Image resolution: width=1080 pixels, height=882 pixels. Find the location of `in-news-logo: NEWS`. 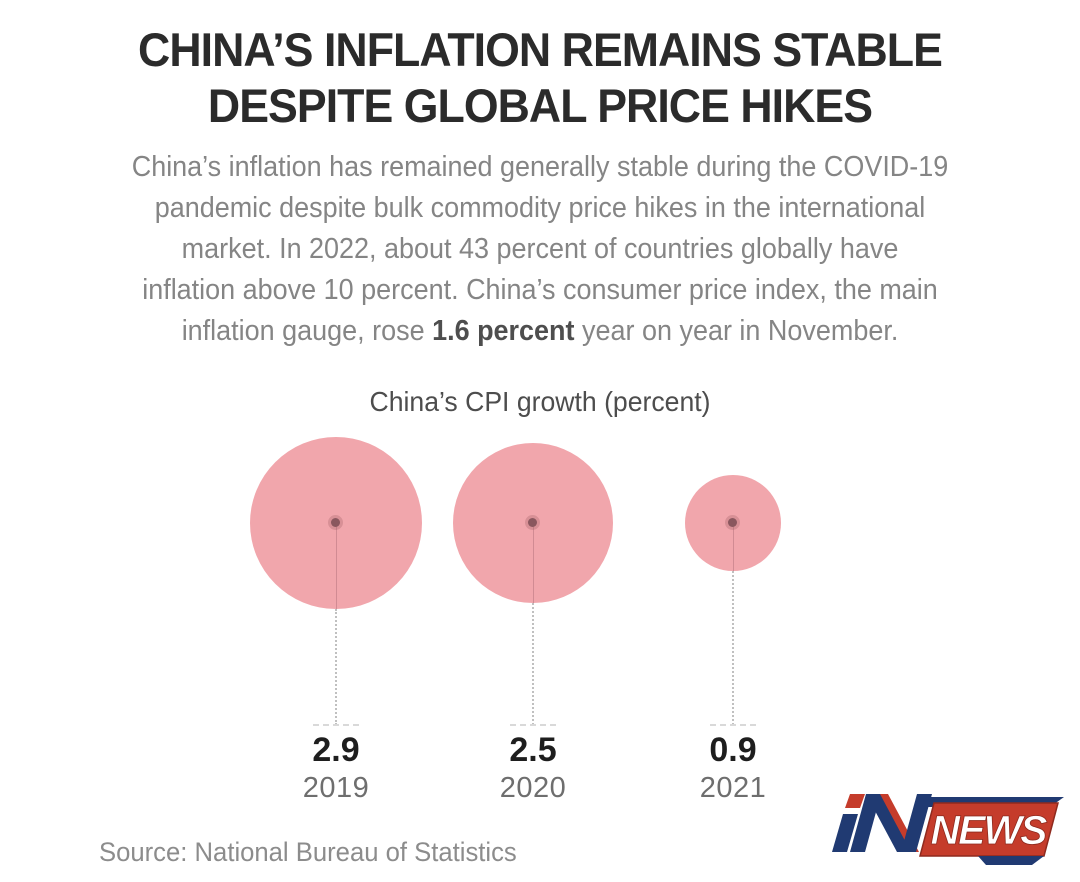

in-news-logo: NEWS is located at coordinates (948, 829).